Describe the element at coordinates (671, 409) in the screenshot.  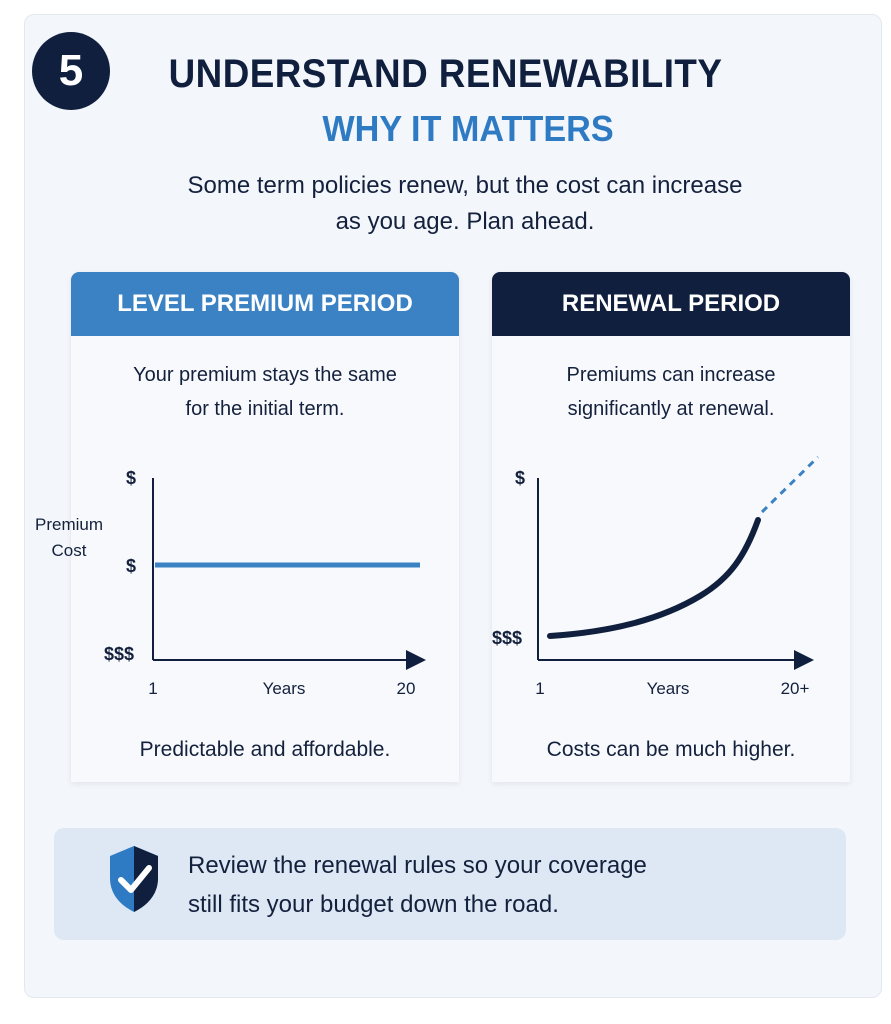
I see `renewal-desc-line-2: significantly at renewal.` at that location.